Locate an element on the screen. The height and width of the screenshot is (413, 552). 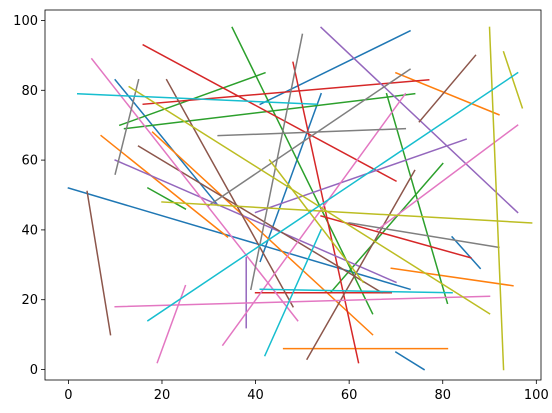
x-tick-label: 80 is located at coordinates (442, 395).